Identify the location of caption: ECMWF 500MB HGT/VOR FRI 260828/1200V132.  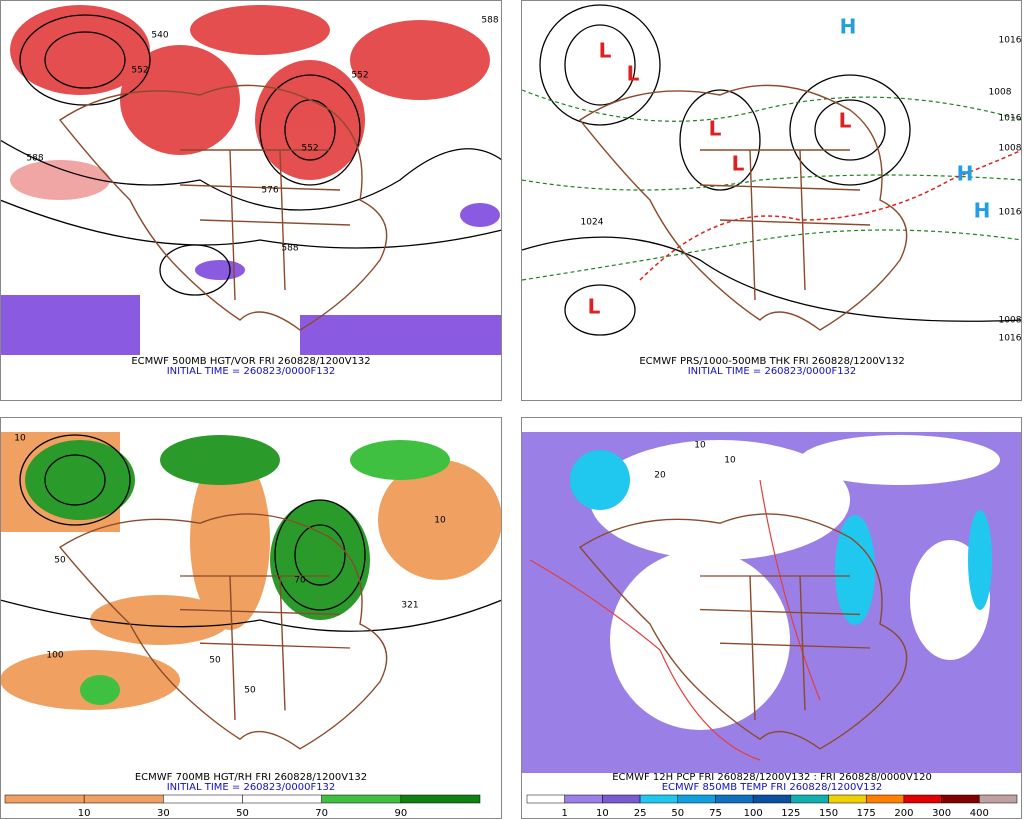
(250, 361).